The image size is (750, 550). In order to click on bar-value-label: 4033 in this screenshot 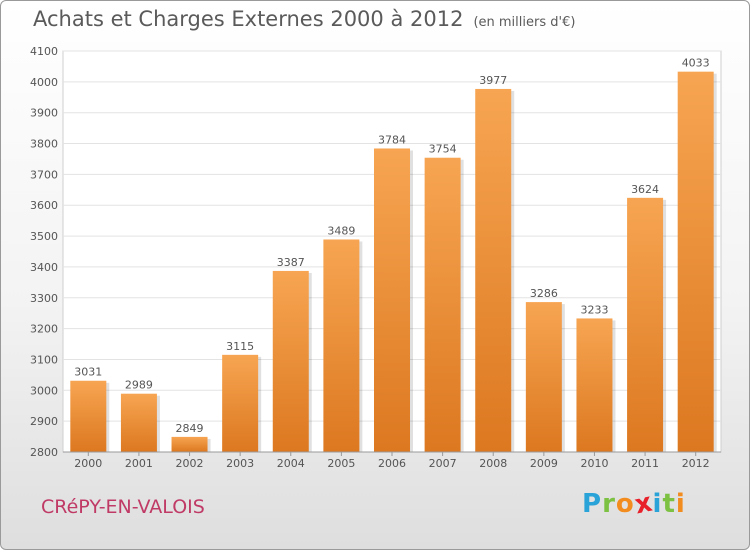, I will do `click(696, 63)`.